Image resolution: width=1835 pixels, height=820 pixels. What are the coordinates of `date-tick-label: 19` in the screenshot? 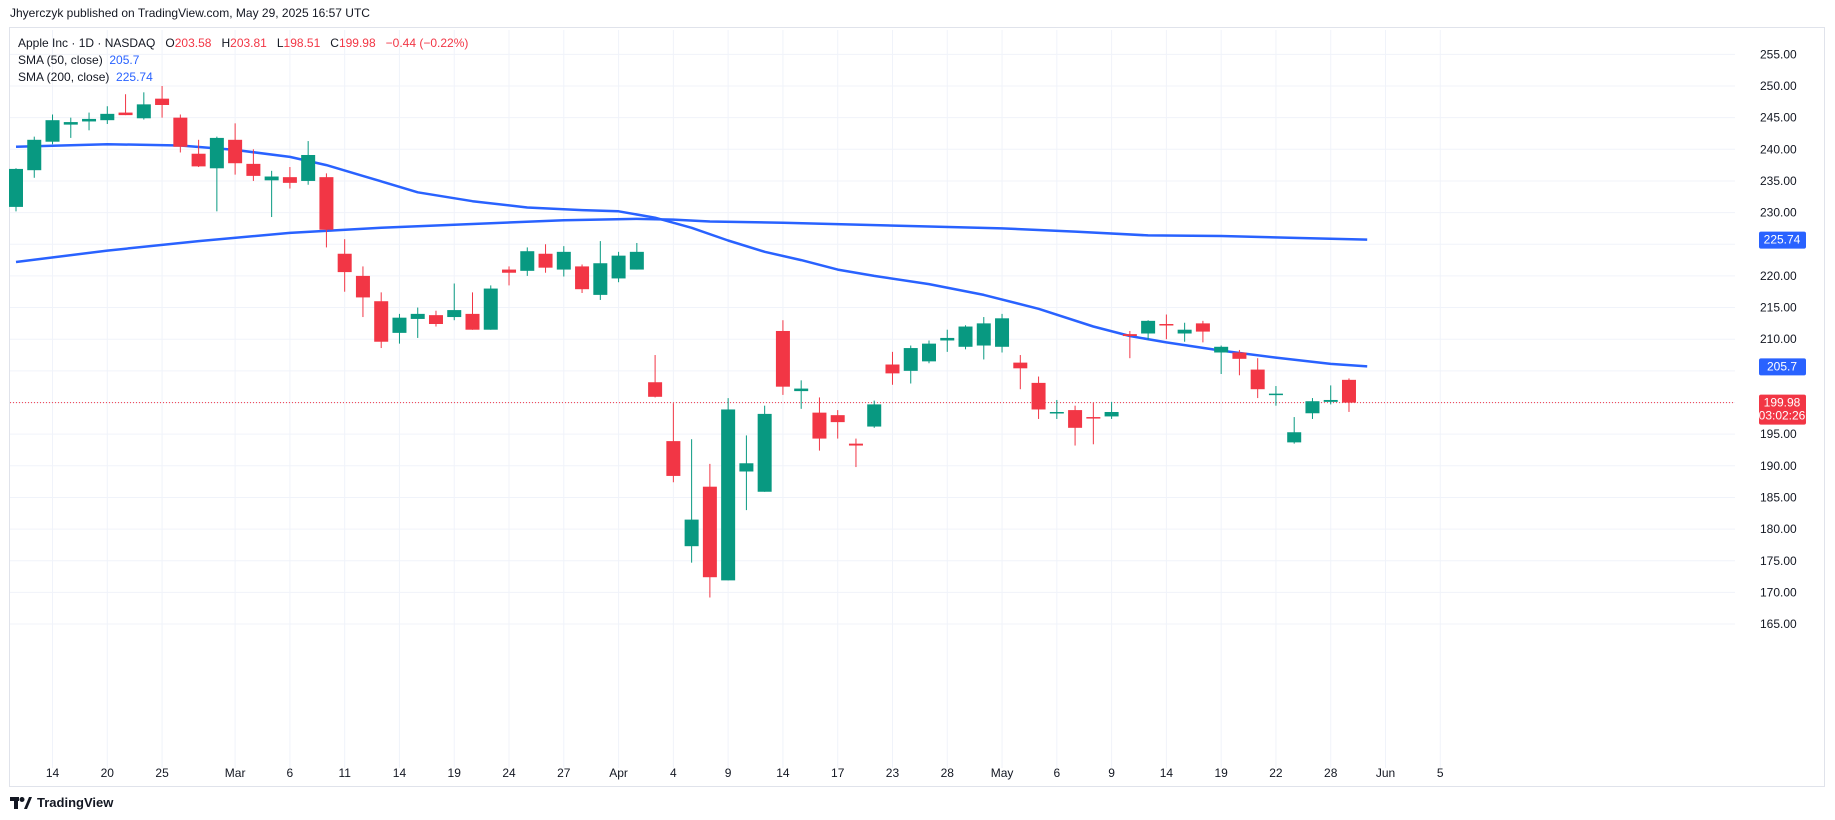 It's located at (455, 773).